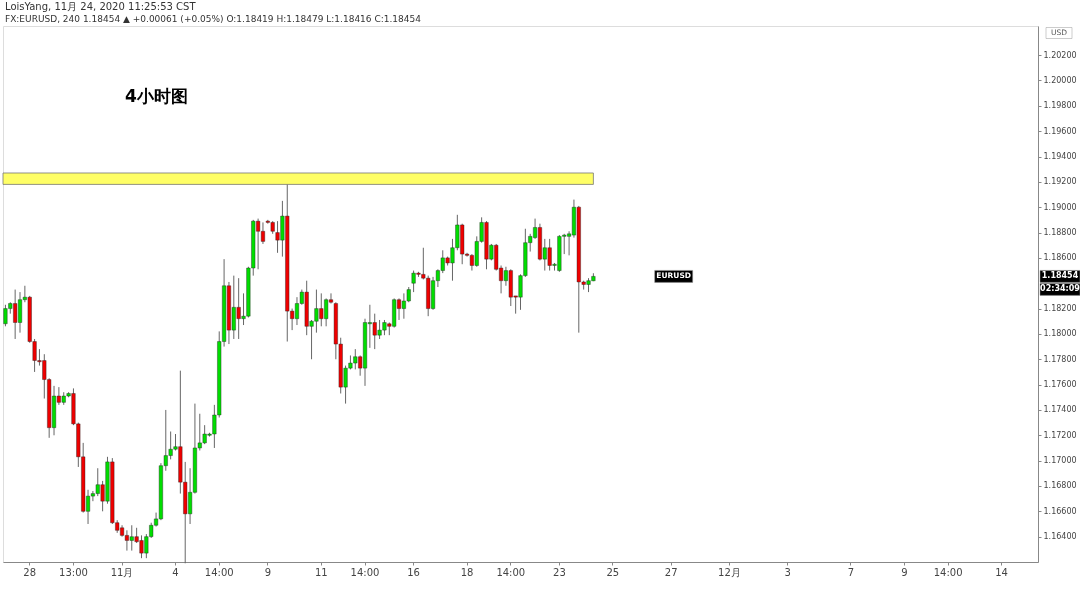  What do you see at coordinates (1060, 207) in the screenshot?
I see `y-tick-label: 1.19000` at bounding box center [1060, 207].